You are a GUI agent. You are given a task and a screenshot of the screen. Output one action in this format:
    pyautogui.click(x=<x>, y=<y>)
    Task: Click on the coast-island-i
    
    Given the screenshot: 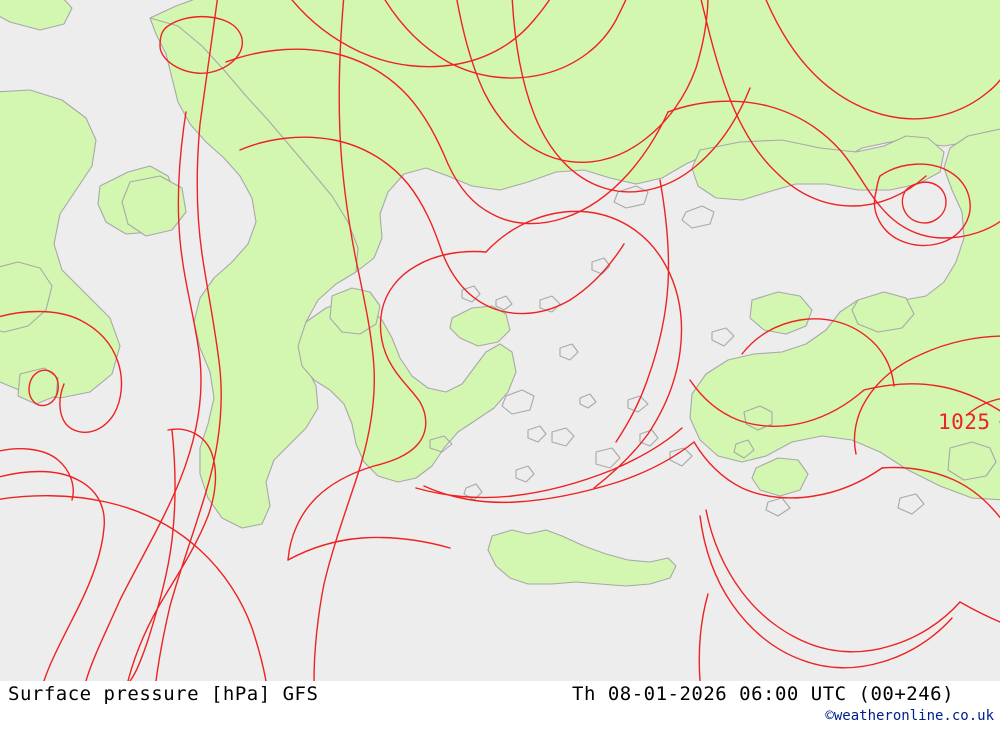 What is the action you would take?
    pyautogui.click(x=471, y=294)
    